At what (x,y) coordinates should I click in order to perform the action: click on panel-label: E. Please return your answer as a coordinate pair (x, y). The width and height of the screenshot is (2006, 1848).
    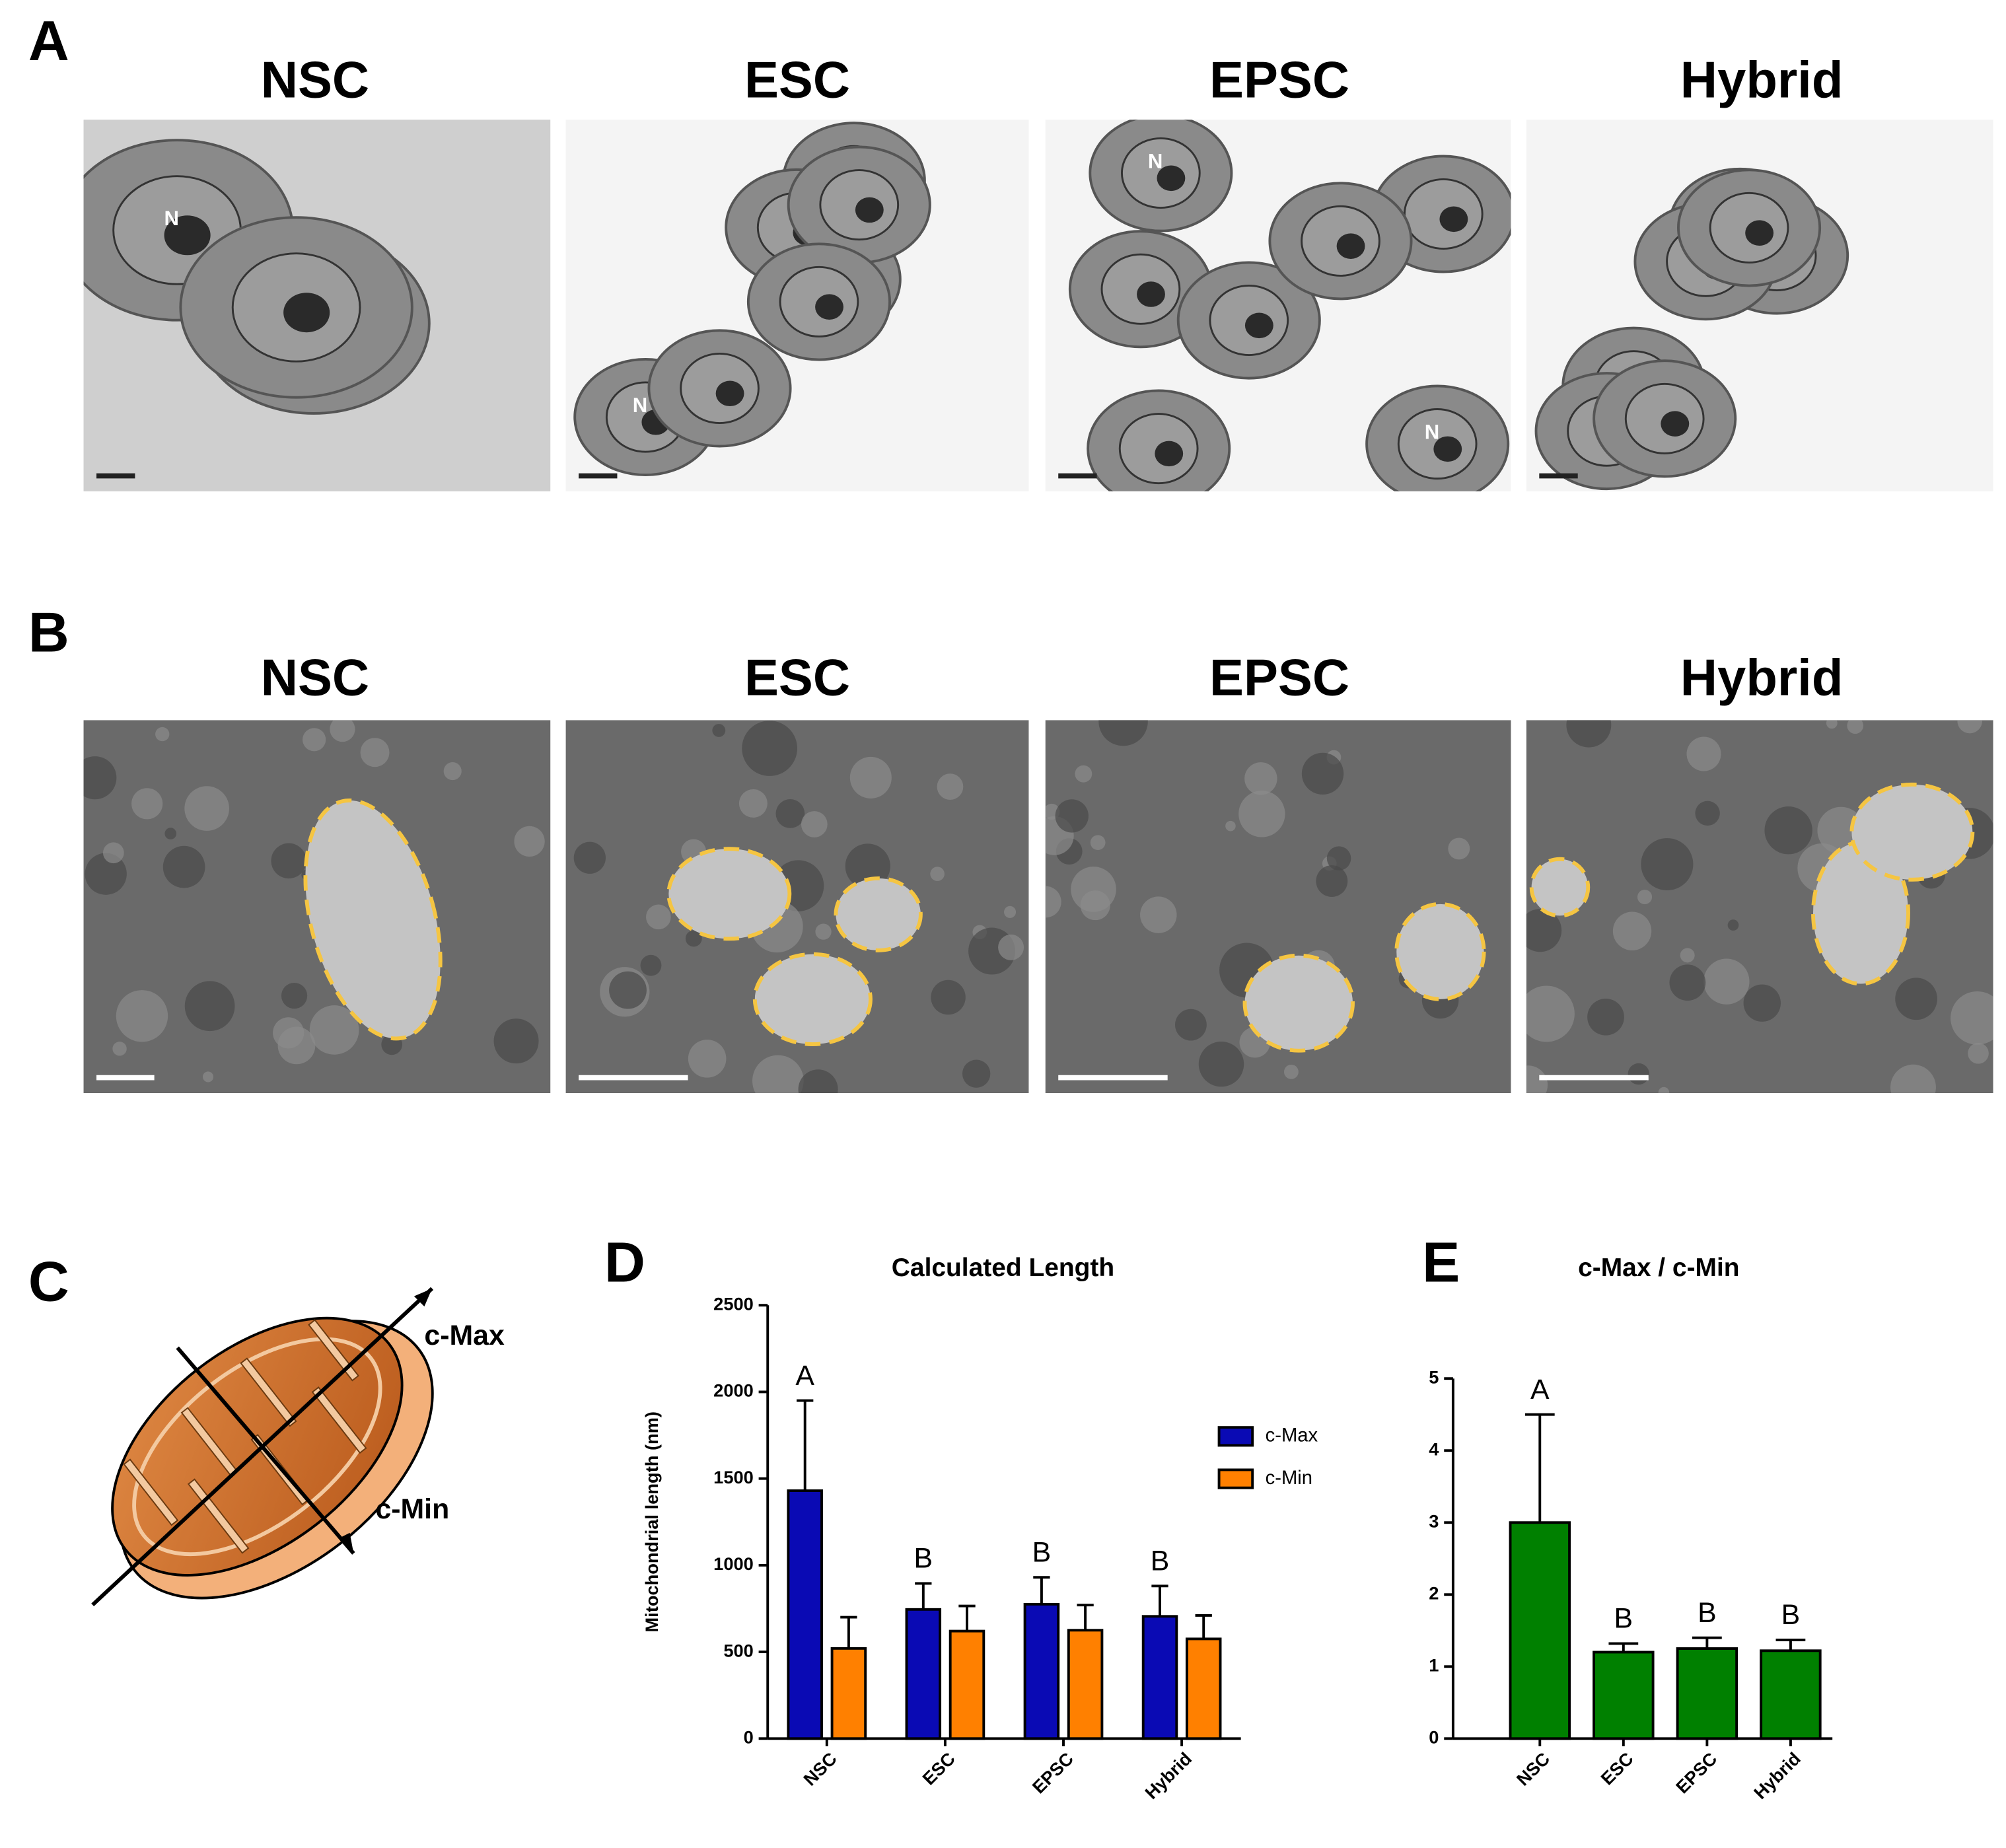
    Looking at the image, I should click on (1441, 1262).